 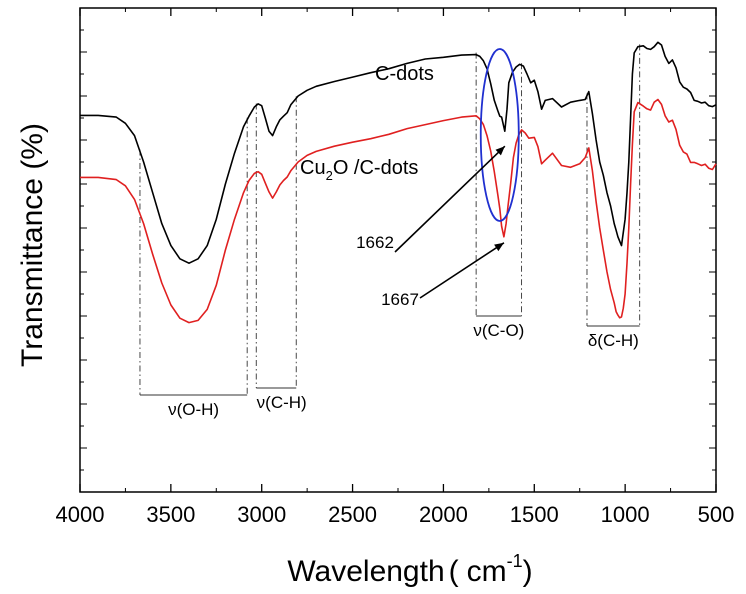 I want to click on peak-1662-arrow, so click(x=450, y=199).